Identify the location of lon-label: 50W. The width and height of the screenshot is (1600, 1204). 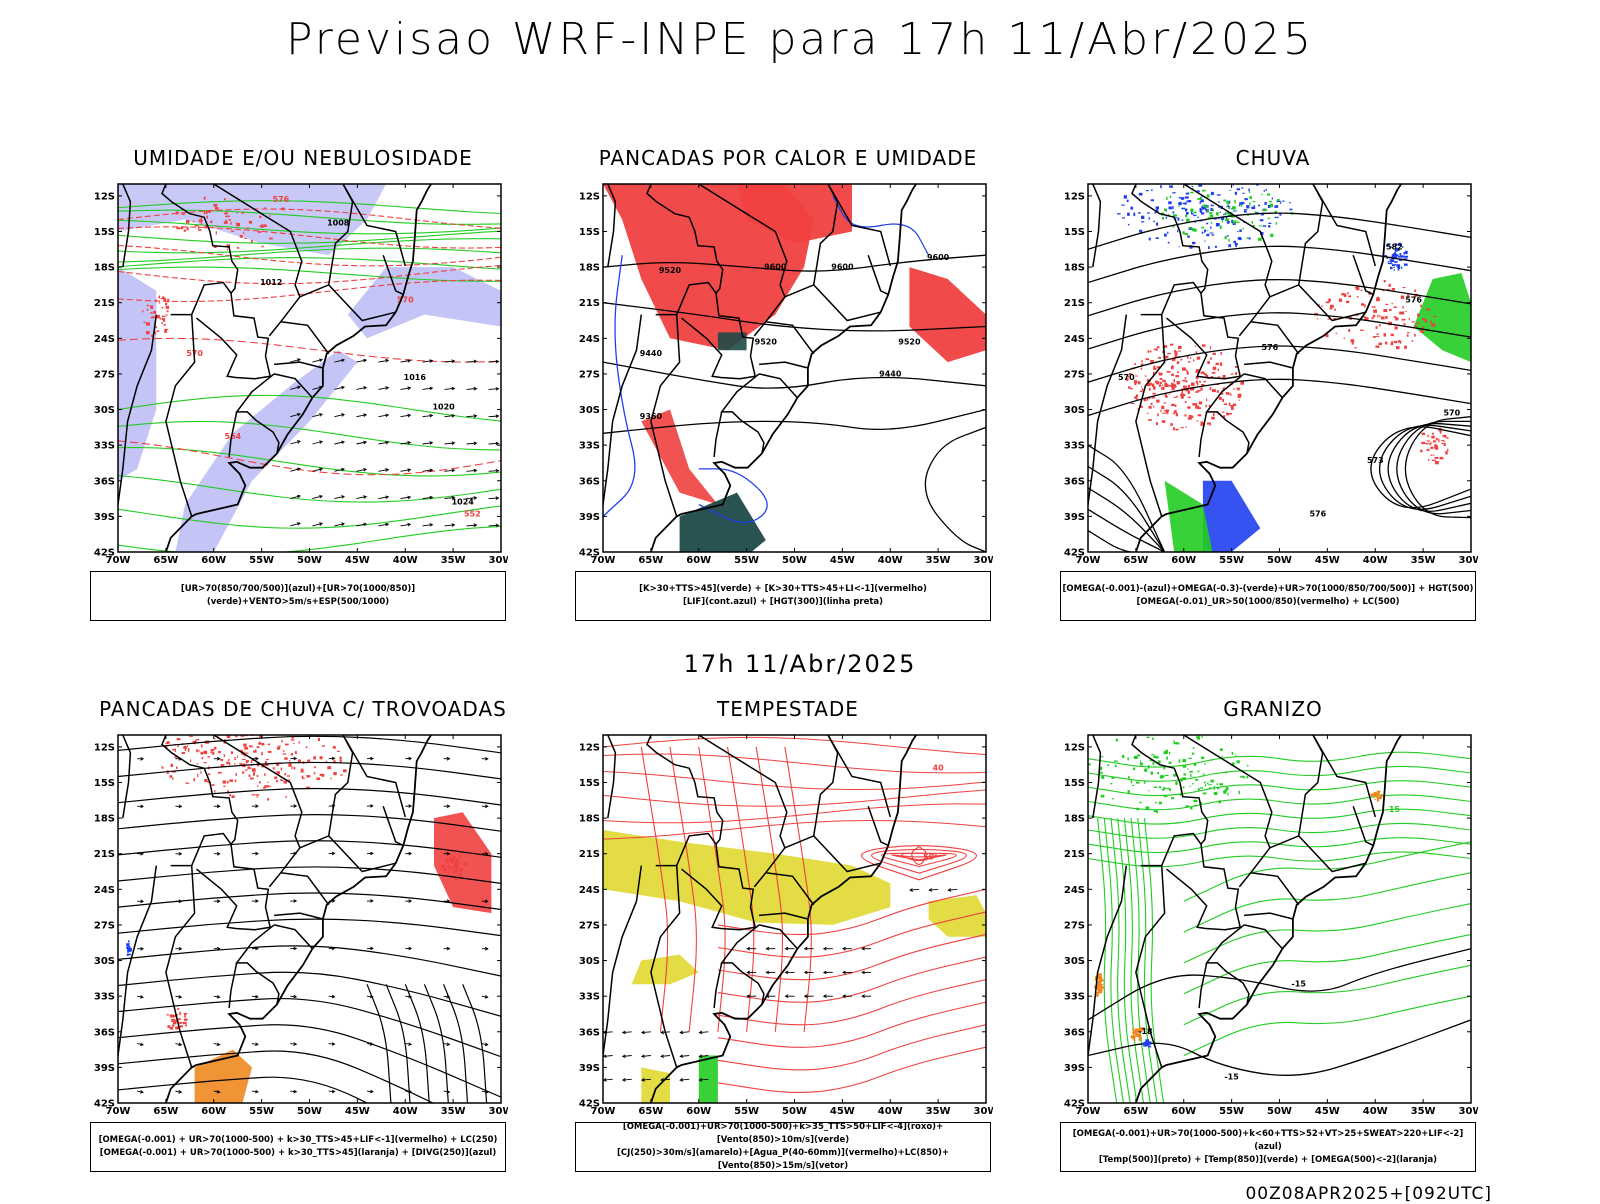
(1279, 1111).